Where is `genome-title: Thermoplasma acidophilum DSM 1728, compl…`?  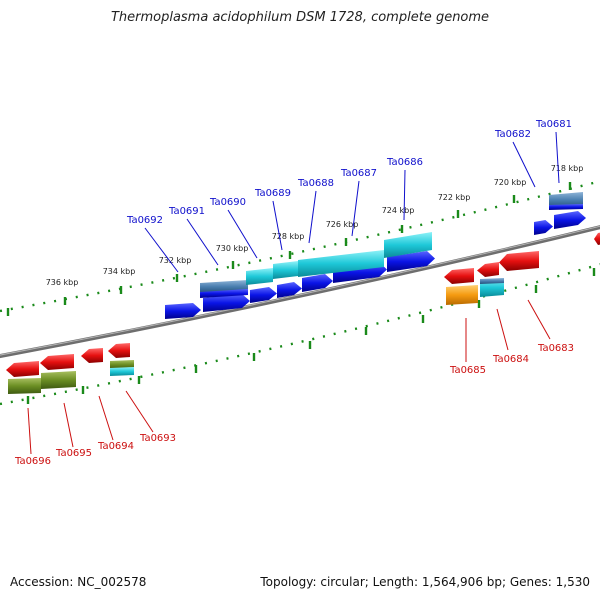 genome-title: Thermoplasma acidophilum DSM 1728, compl… is located at coordinates (300, 17).